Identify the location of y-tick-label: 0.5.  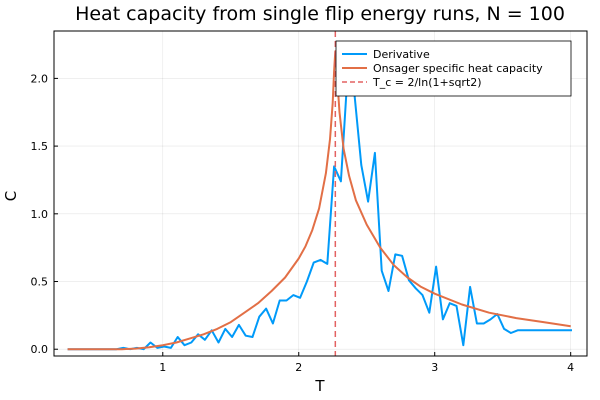
(40, 282).